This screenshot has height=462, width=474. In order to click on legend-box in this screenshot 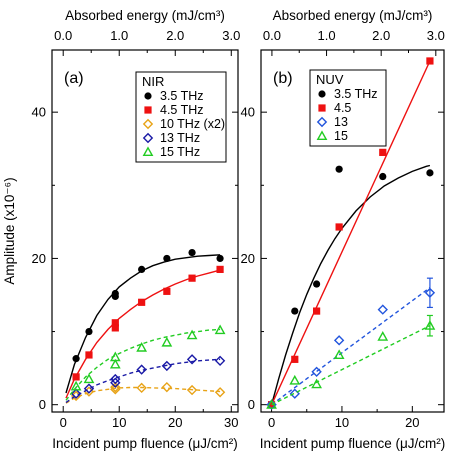, I will do `click(181, 117)`.